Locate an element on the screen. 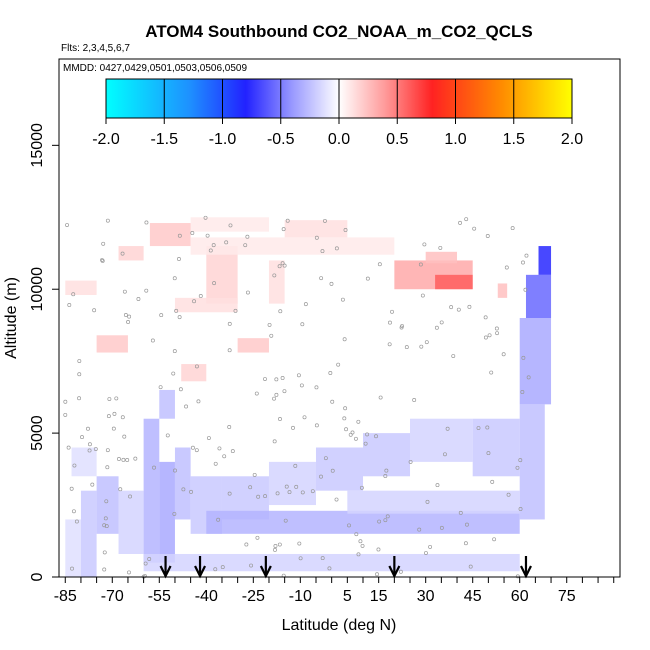  x-tick-label: 60 is located at coordinates (520, 596).